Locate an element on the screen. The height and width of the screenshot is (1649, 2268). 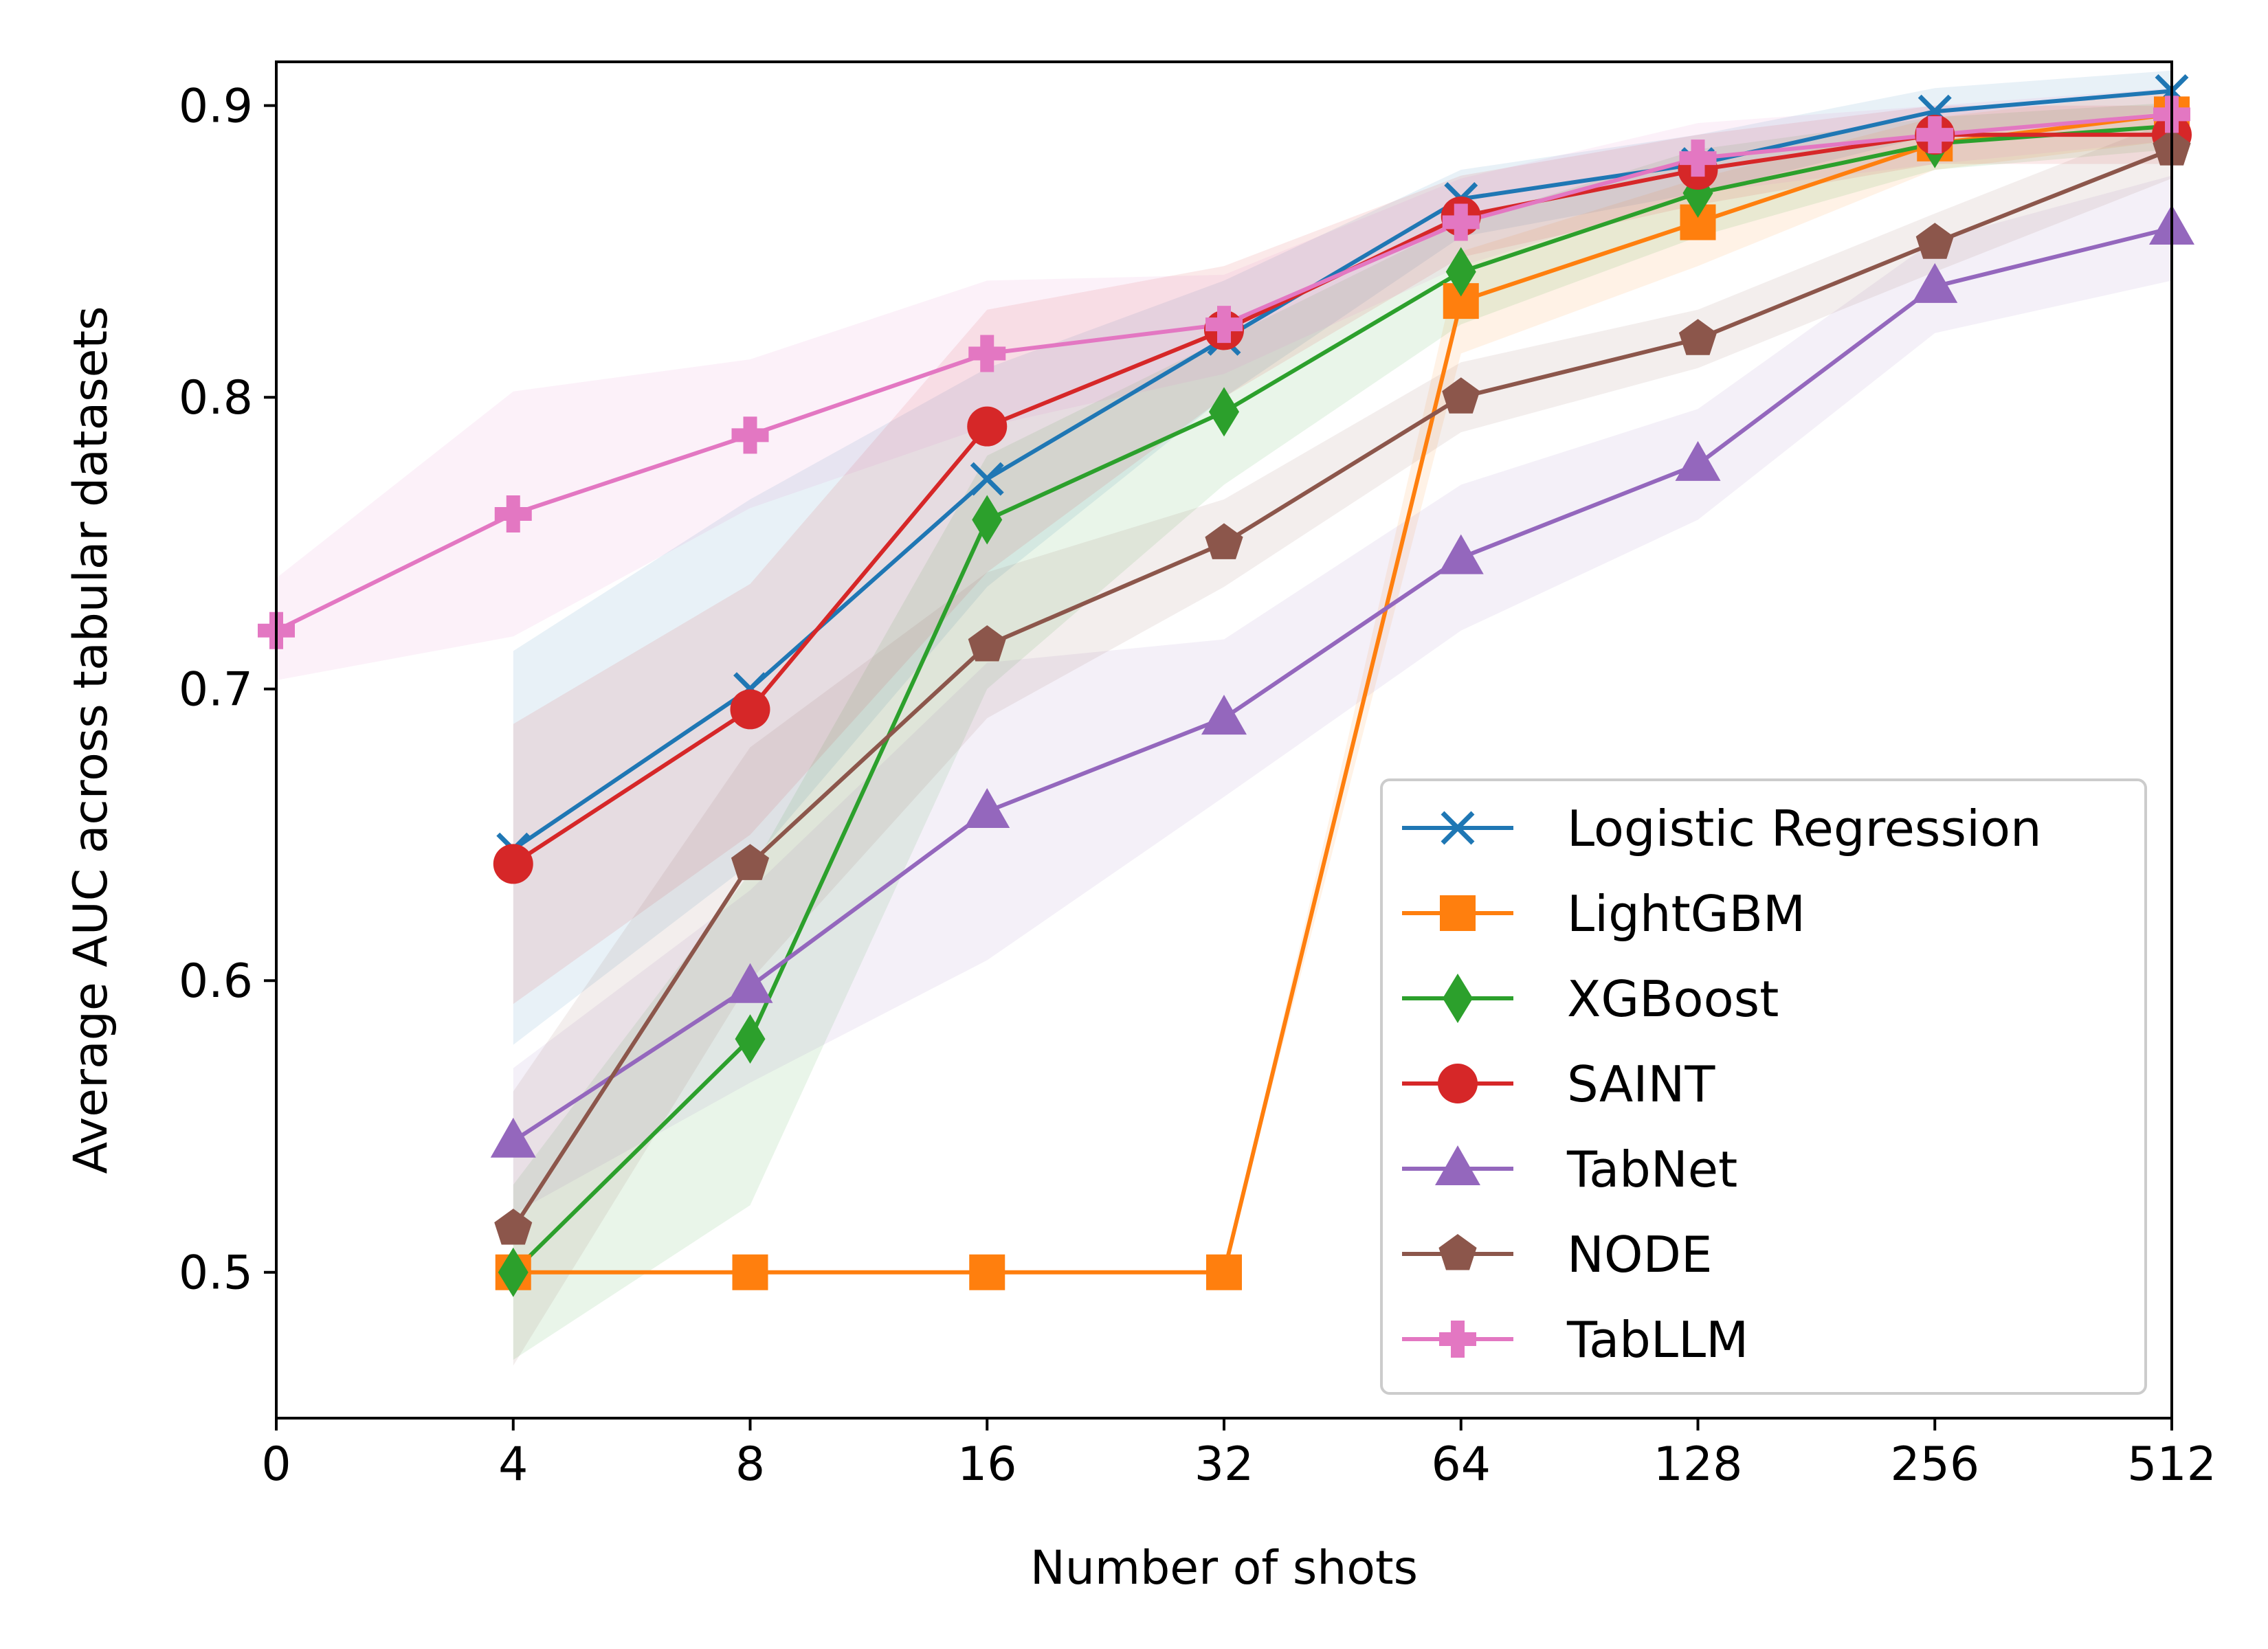
y-tick-label: 0.7 is located at coordinates (216, 690).